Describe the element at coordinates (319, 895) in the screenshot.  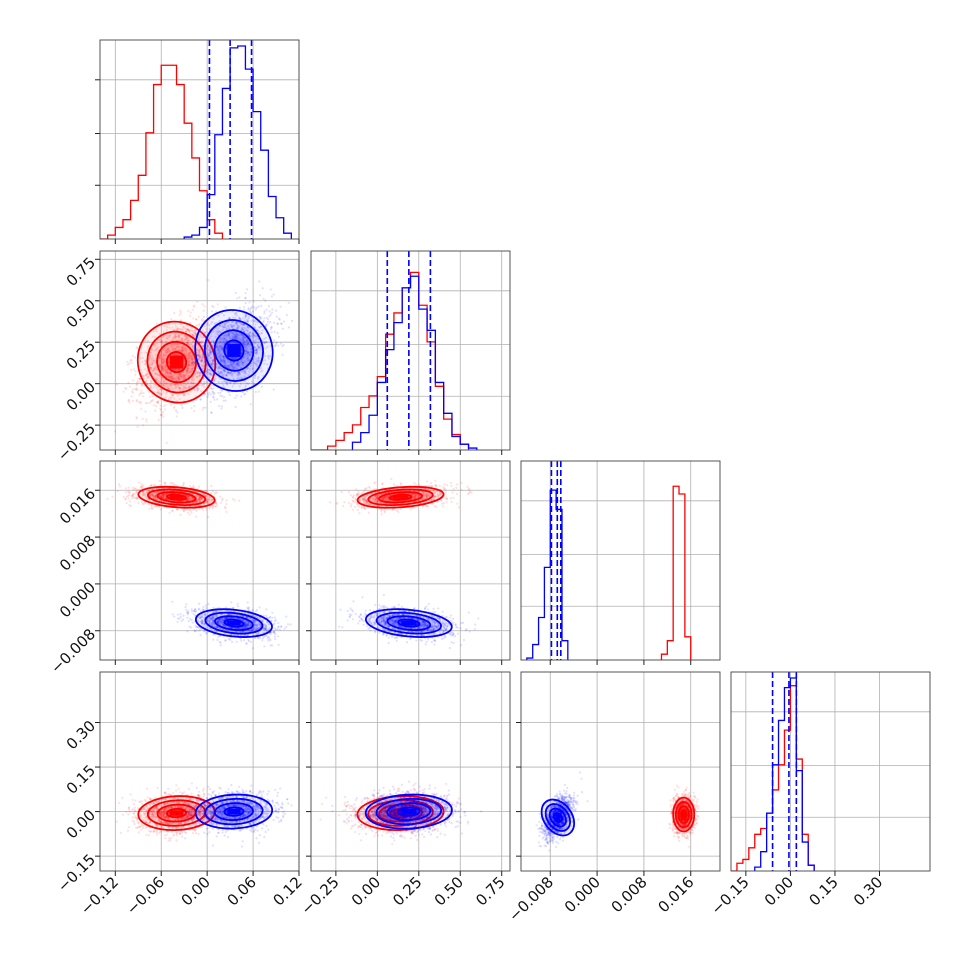
I see `x-tick-label: −0.25` at that location.